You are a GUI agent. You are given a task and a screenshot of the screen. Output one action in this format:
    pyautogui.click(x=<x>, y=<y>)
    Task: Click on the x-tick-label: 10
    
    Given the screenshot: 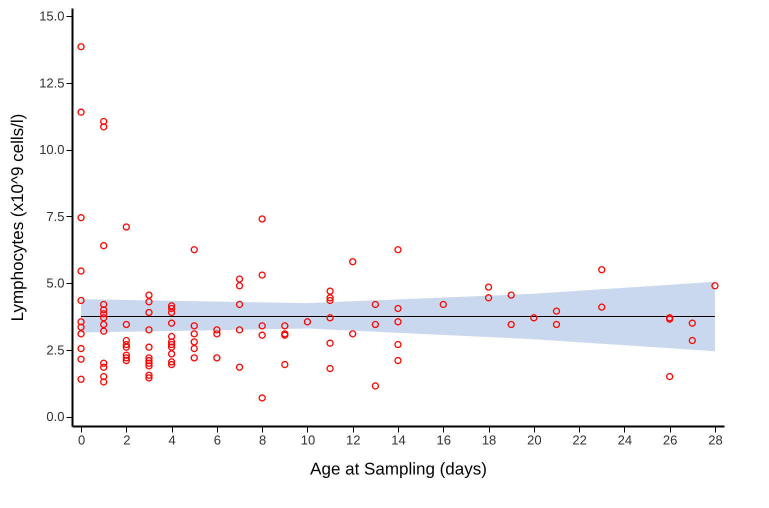 What is the action you would take?
    pyautogui.click(x=308, y=440)
    